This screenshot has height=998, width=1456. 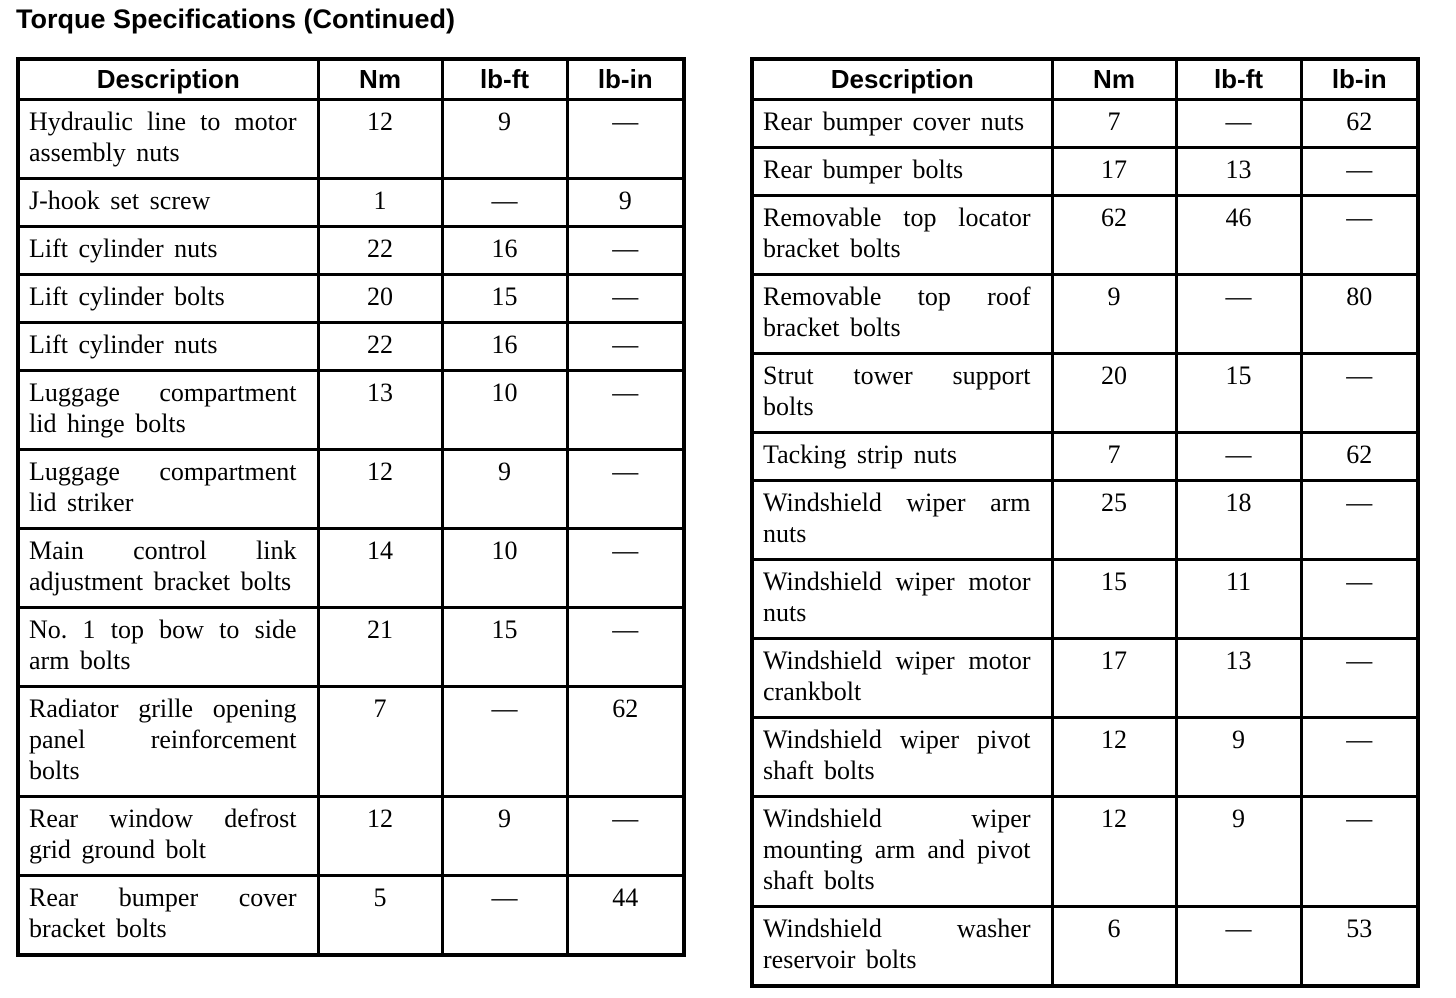 I want to click on lb-in-value-cell: 53, so click(x=1359, y=945).